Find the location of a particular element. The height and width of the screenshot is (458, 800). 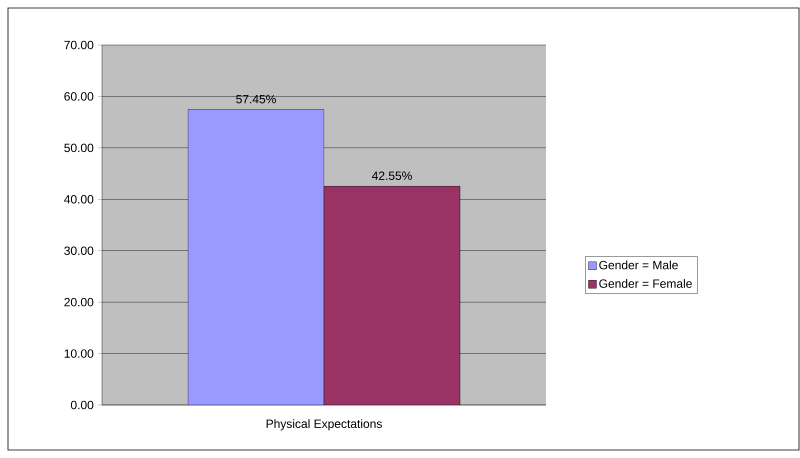

y-tick-label: 60.00 is located at coordinates (79, 96).